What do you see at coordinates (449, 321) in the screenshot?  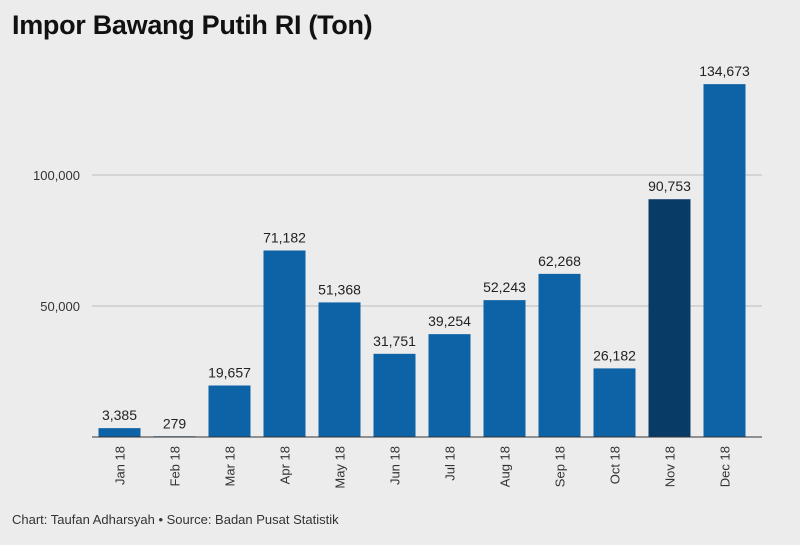 I see `data-label: 39,254` at bounding box center [449, 321].